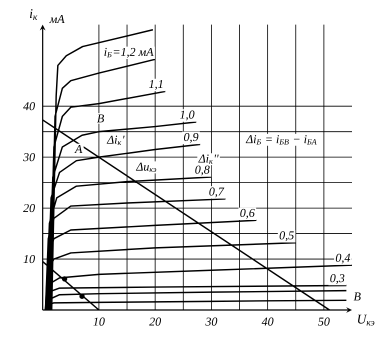  I want to click on y-tick-label: 30, so click(29, 157).